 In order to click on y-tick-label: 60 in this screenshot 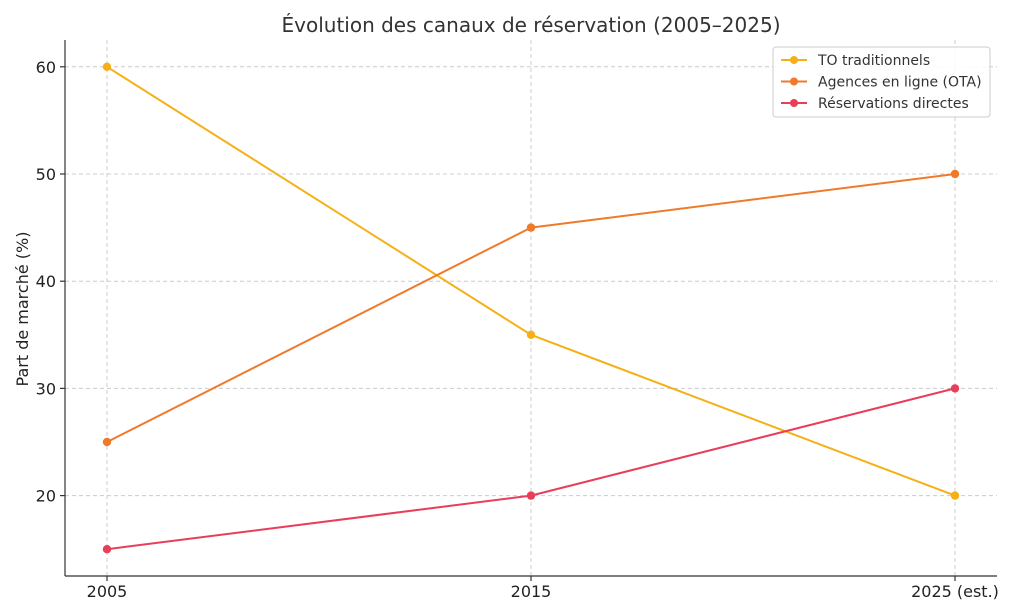, I will do `click(46, 67)`.